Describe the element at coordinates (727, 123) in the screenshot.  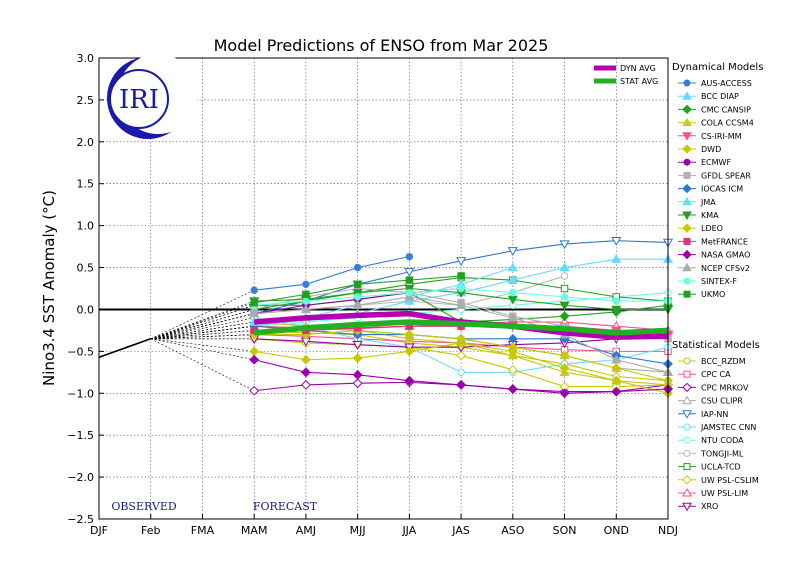
I see `legend-label-cola-ccsm4: COLA CCSM4` at that location.